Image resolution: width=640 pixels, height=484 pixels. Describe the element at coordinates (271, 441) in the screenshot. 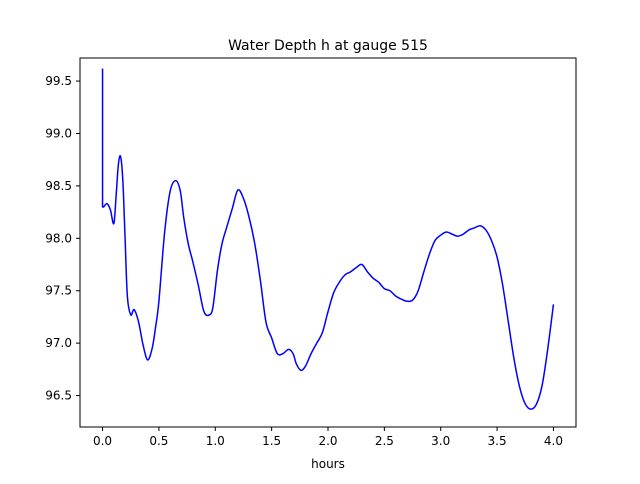

I see `x-tick-label: 1.5` at that location.